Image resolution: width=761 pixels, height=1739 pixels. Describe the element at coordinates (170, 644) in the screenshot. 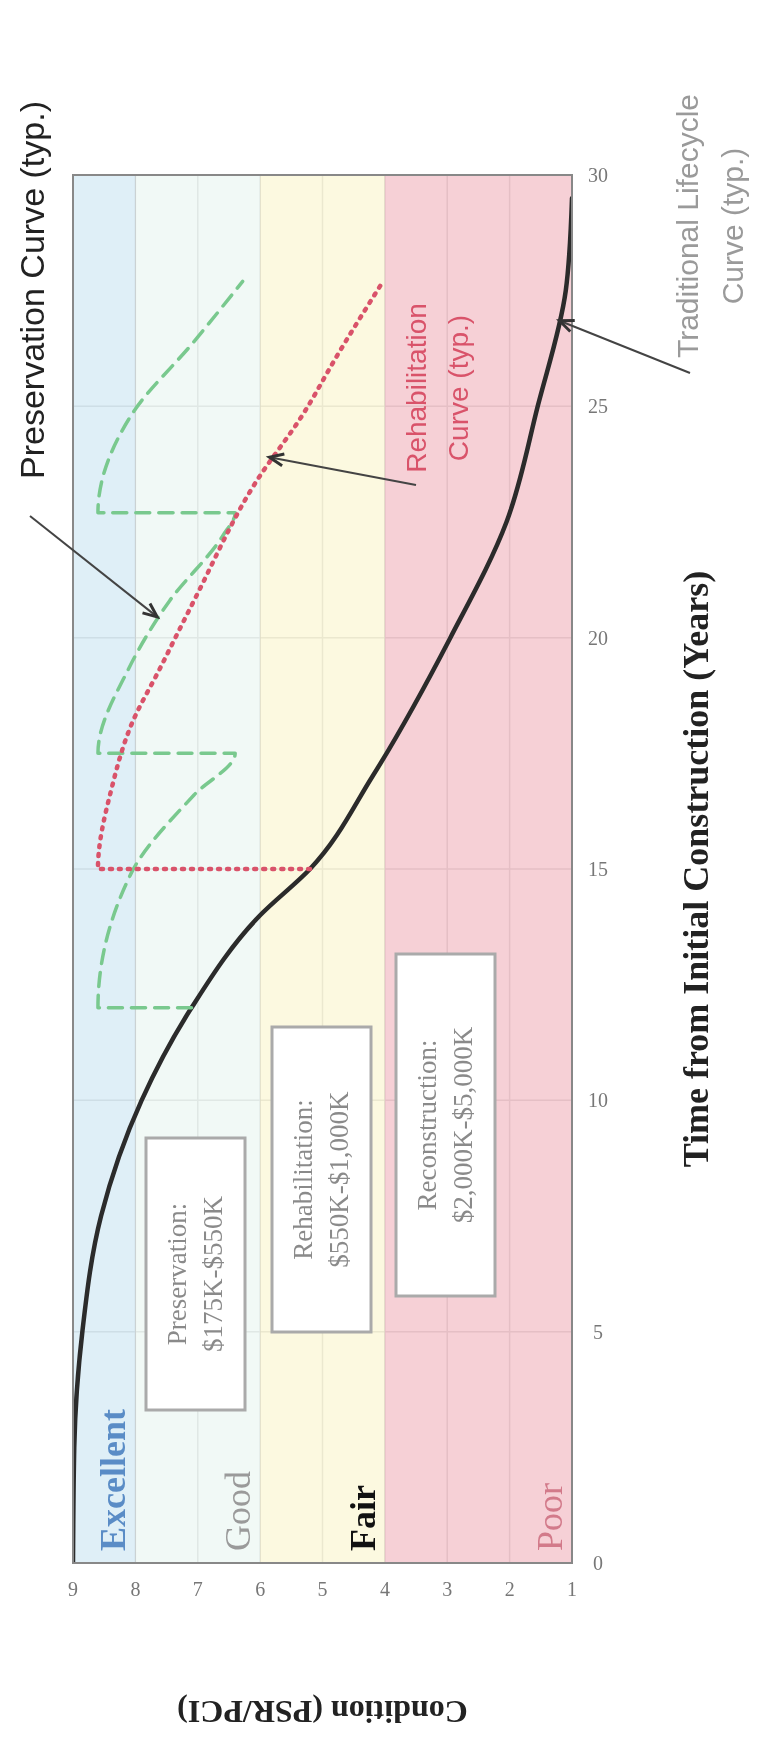

I see `line-series` at that location.